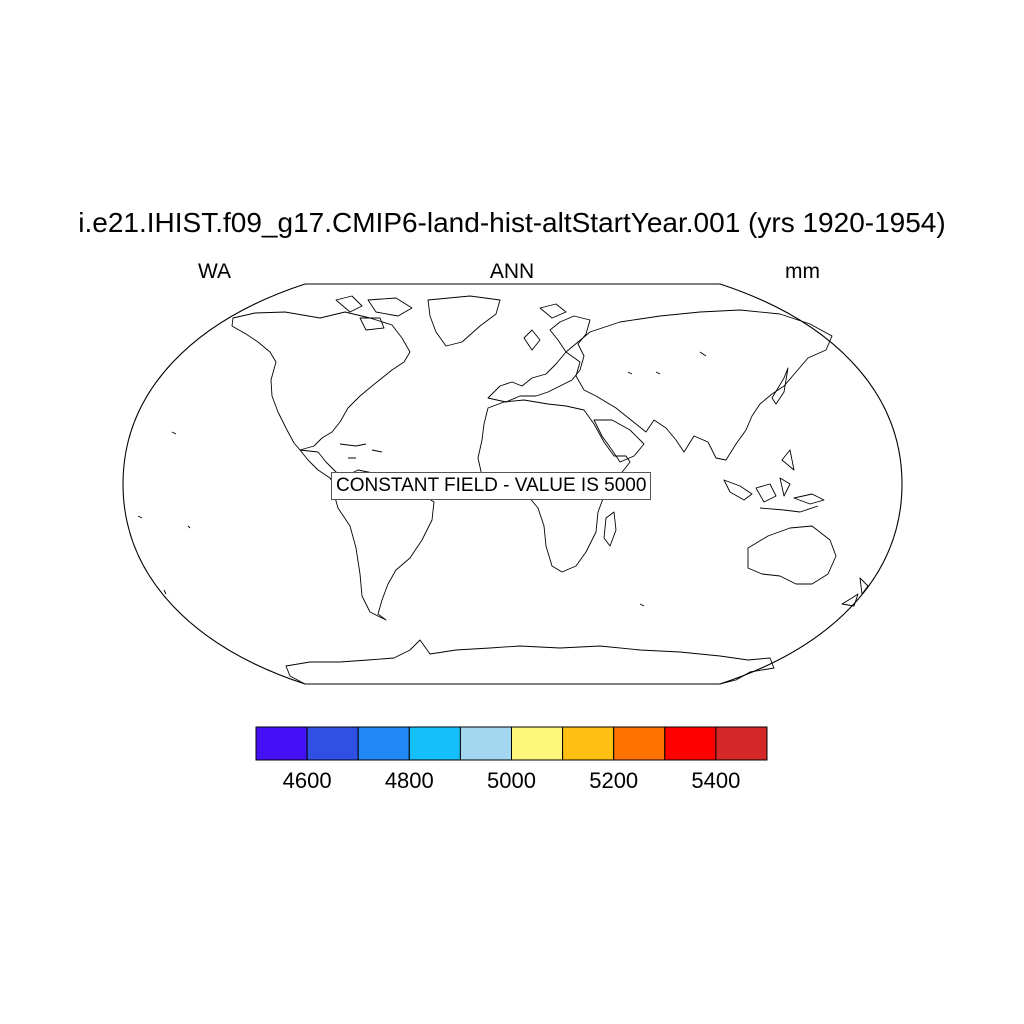 The width and height of the screenshot is (1024, 1024). Describe the element at coordinates (491, 486) in the screenshot. I see `constant-field-notice: CONSTANT FIELD - VALUE IS 5000` at that location.